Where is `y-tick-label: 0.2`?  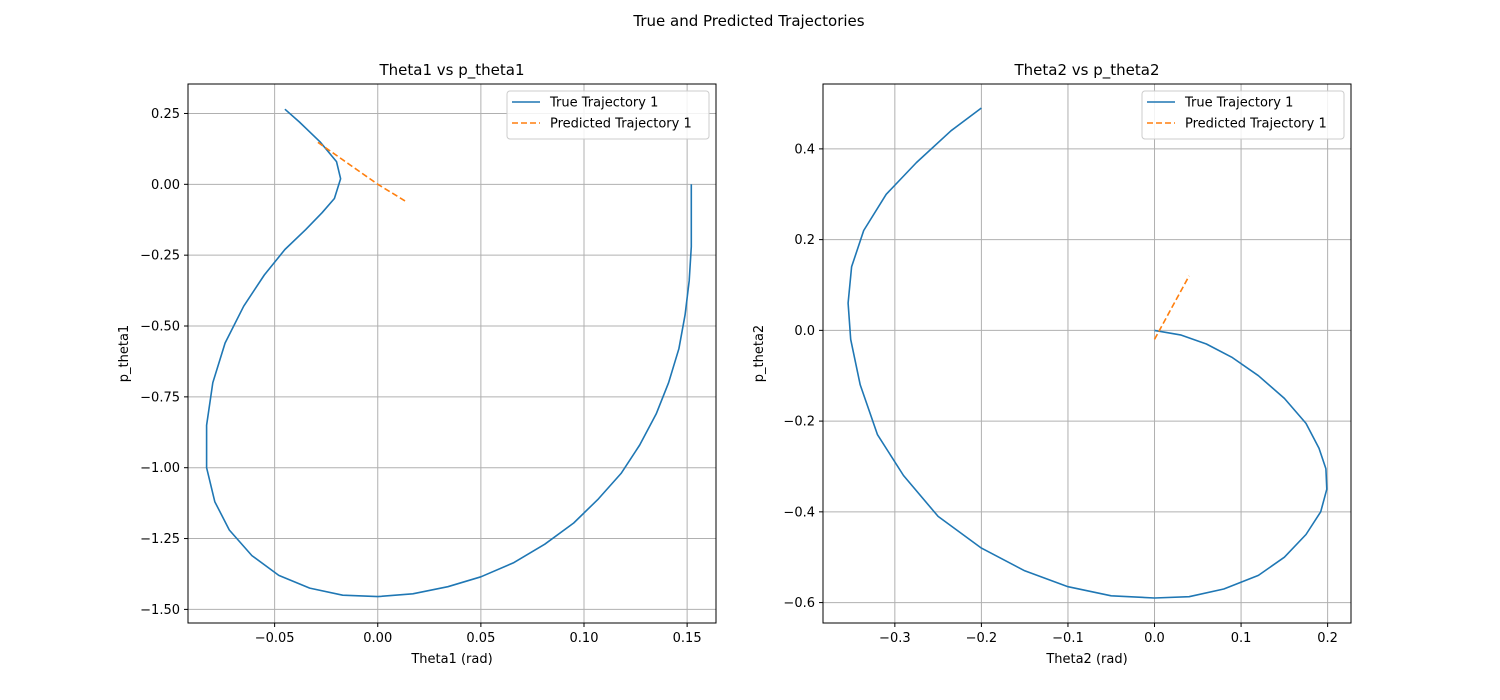
y-tick-label: 0.2 is located at coordinates (804, 240).